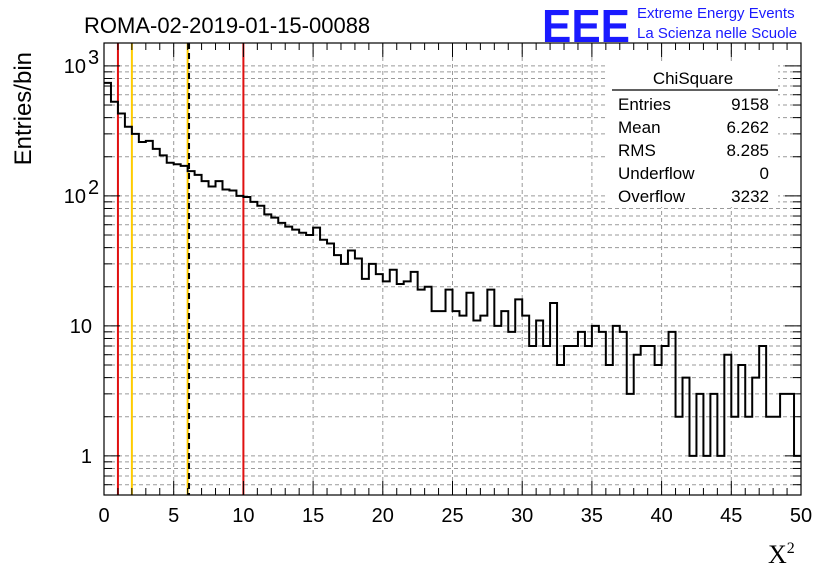 The height and width of the screenshot is (572, 836). I want to click on stats-label: Entries, so click(644, 104).